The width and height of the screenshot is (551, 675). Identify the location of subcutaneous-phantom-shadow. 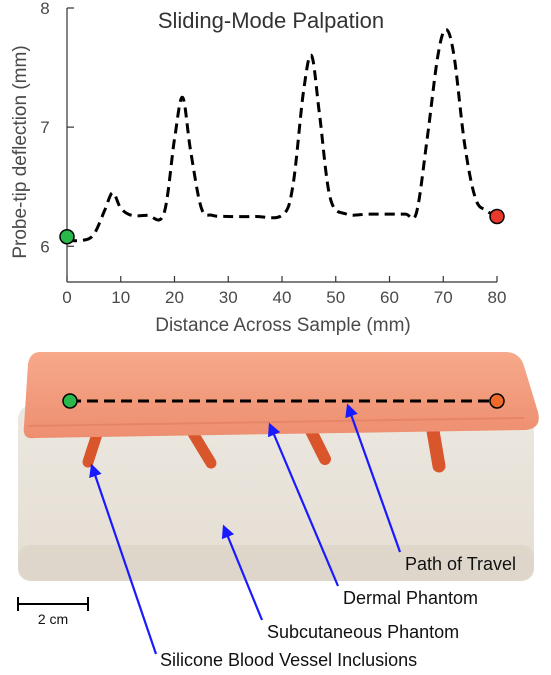
(276, 563).